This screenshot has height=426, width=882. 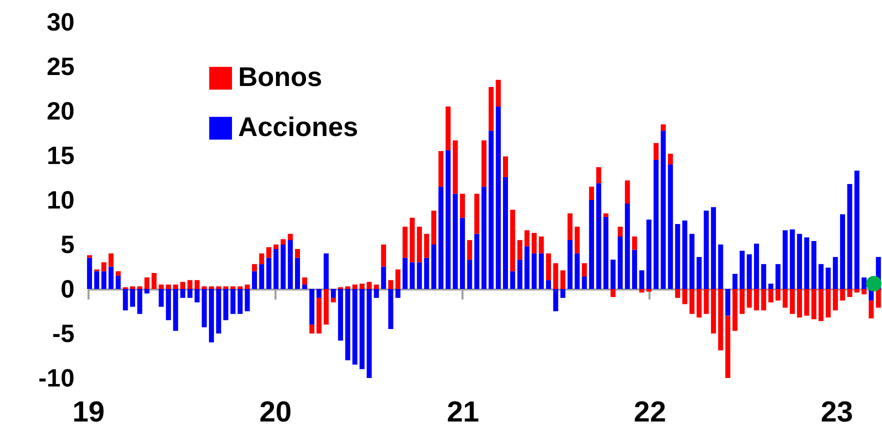 I want to click on y-tick-label: 25, so click(x=60, y=67).